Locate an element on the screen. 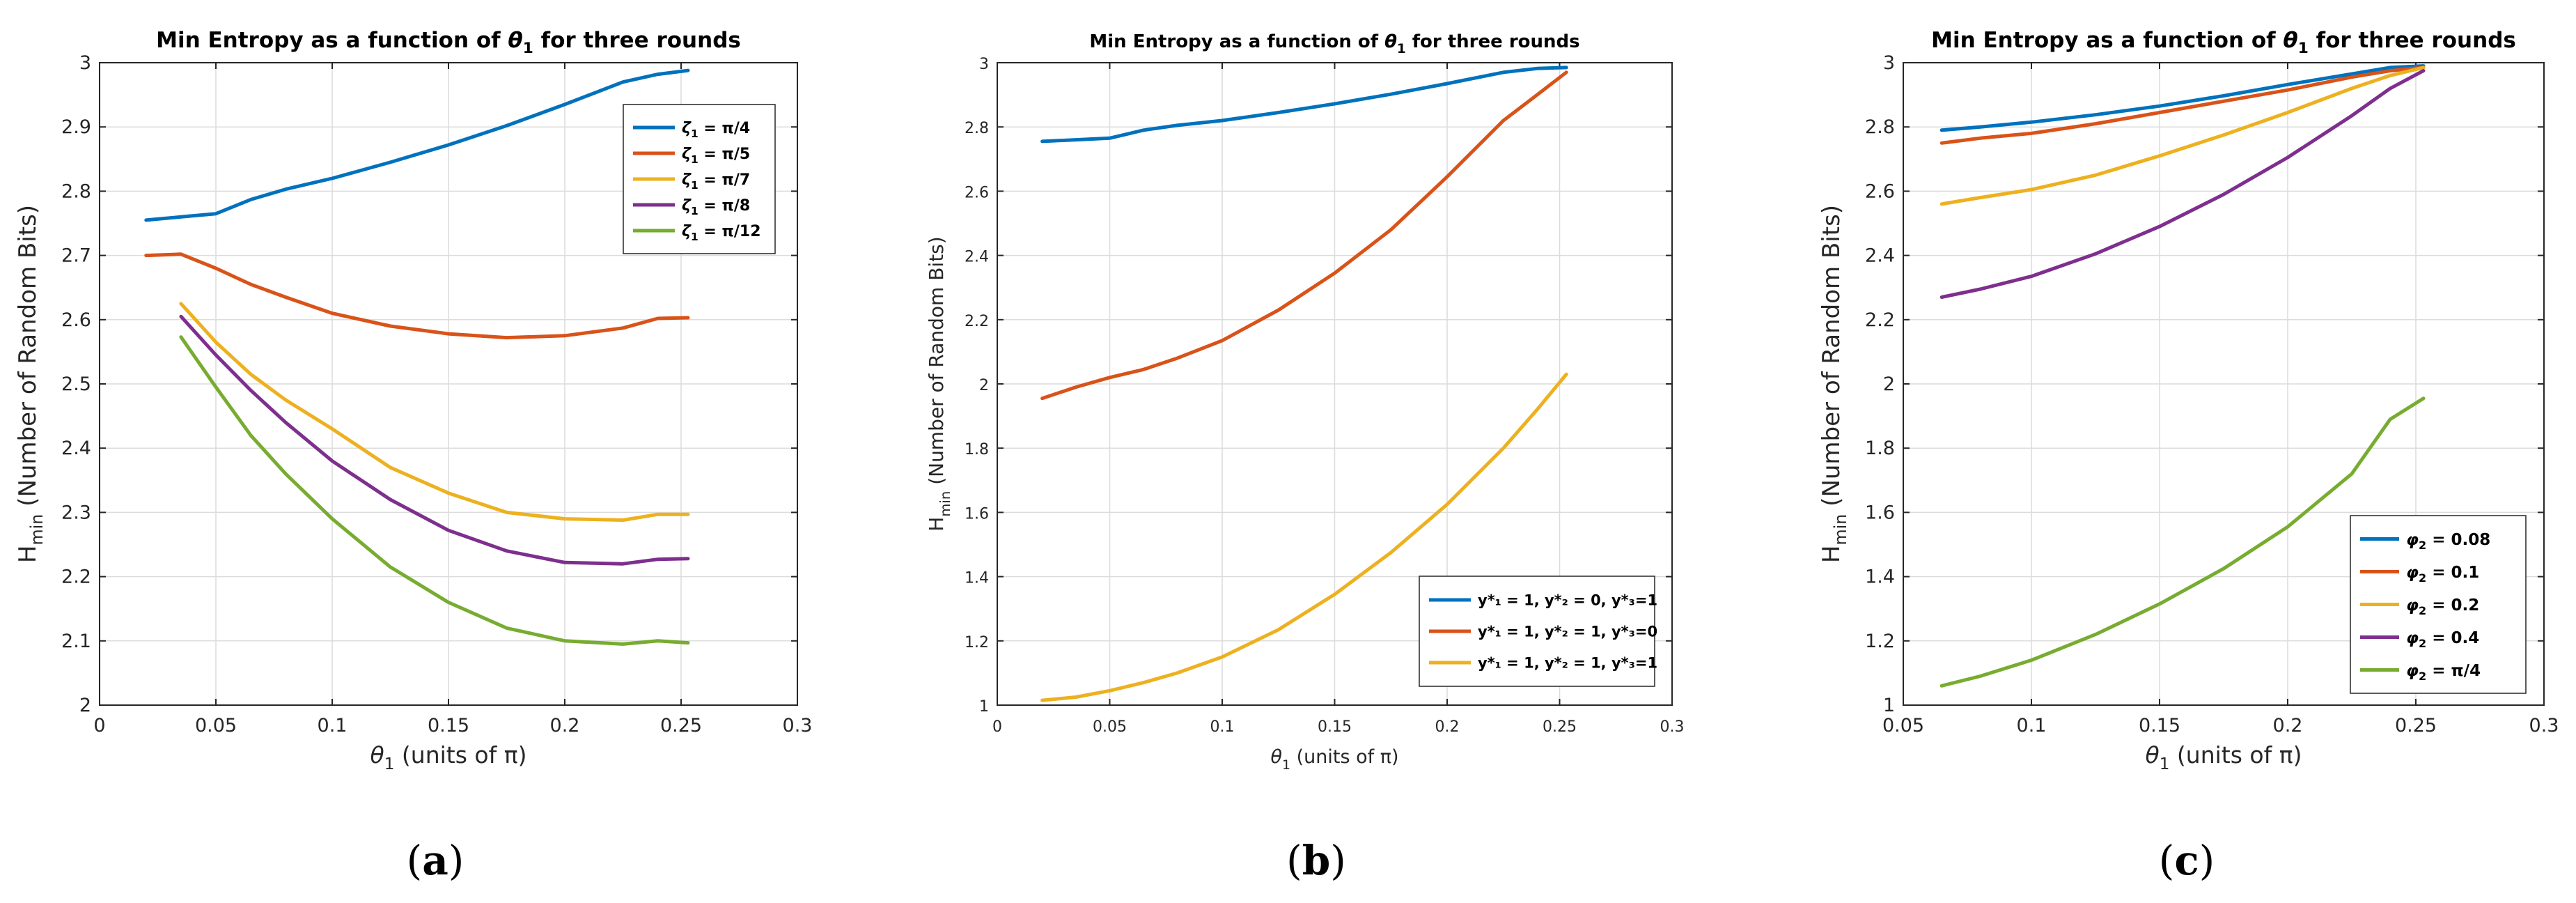 The width and height of the screenshot is (2576, 903). panel-caption: (b) is located at coordinates (1316, 860).